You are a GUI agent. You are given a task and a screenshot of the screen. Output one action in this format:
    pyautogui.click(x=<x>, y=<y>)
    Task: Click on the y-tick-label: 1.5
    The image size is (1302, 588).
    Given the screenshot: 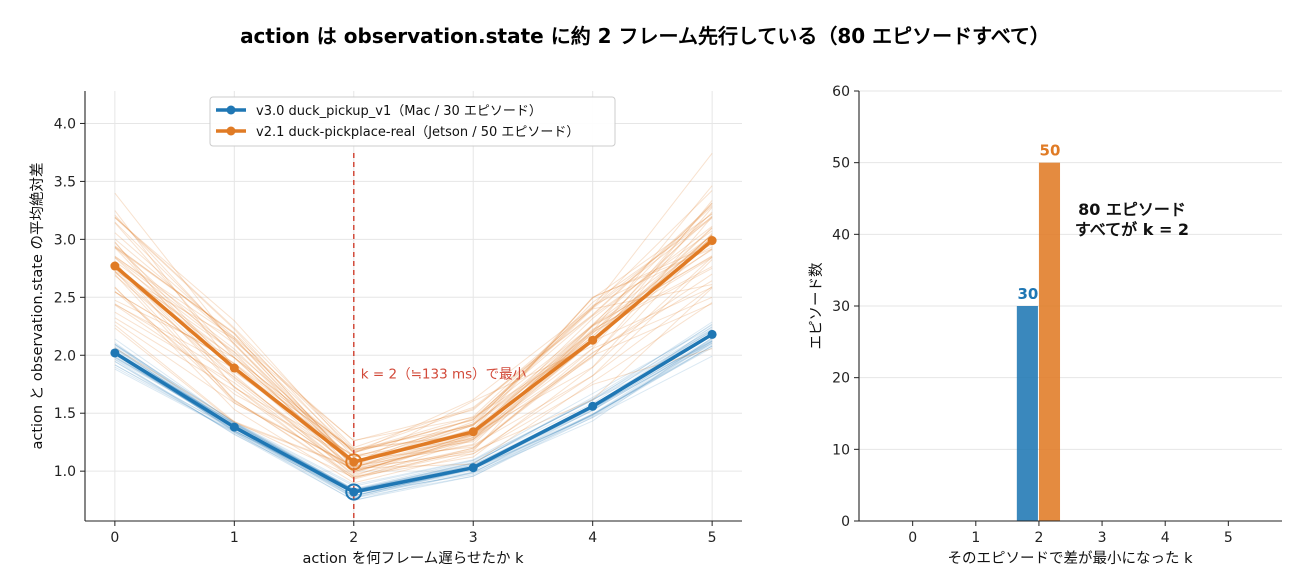 What is the action you would take?
    pyautogui.click(x=65, y=414)
    